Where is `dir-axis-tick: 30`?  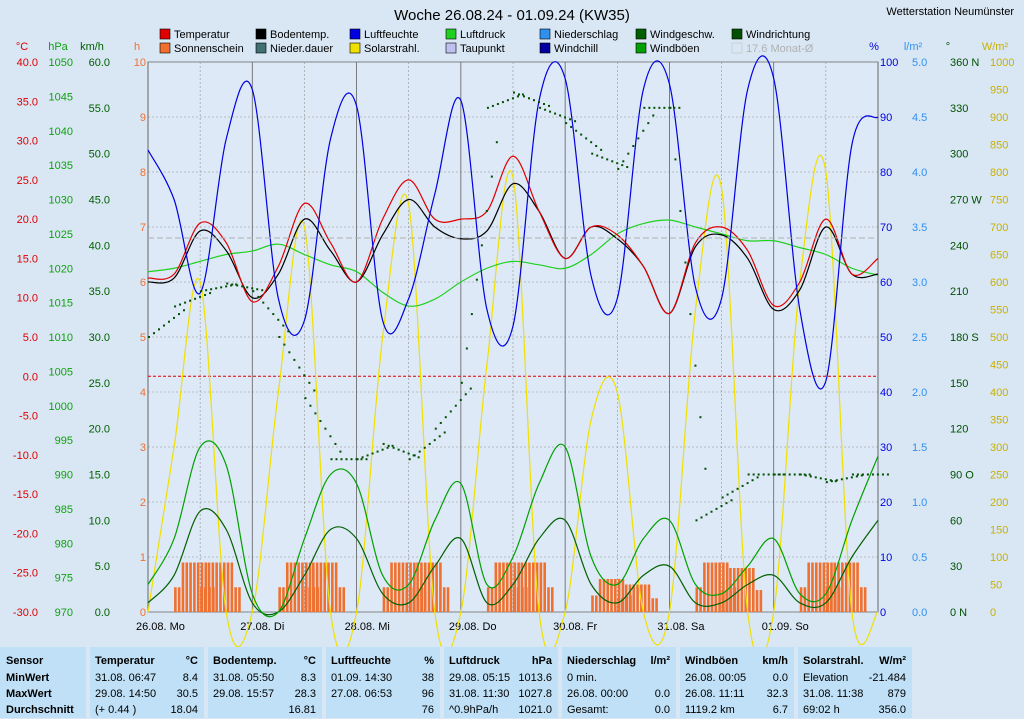
dir-axis-tick: 30 is located at coordinates (956, 567).